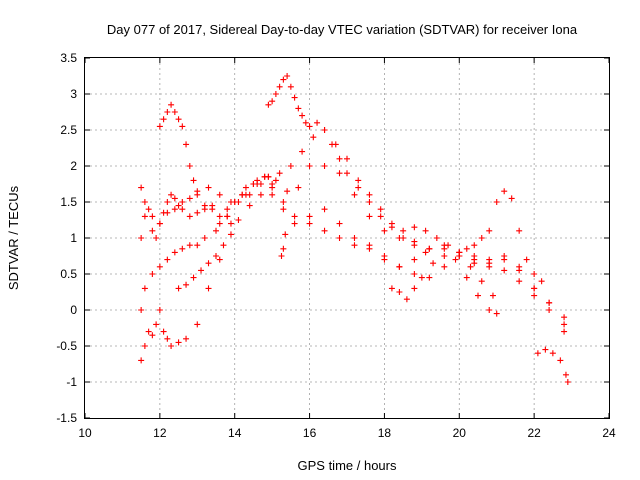  I want to click on series-track-e, so click(214, 164).